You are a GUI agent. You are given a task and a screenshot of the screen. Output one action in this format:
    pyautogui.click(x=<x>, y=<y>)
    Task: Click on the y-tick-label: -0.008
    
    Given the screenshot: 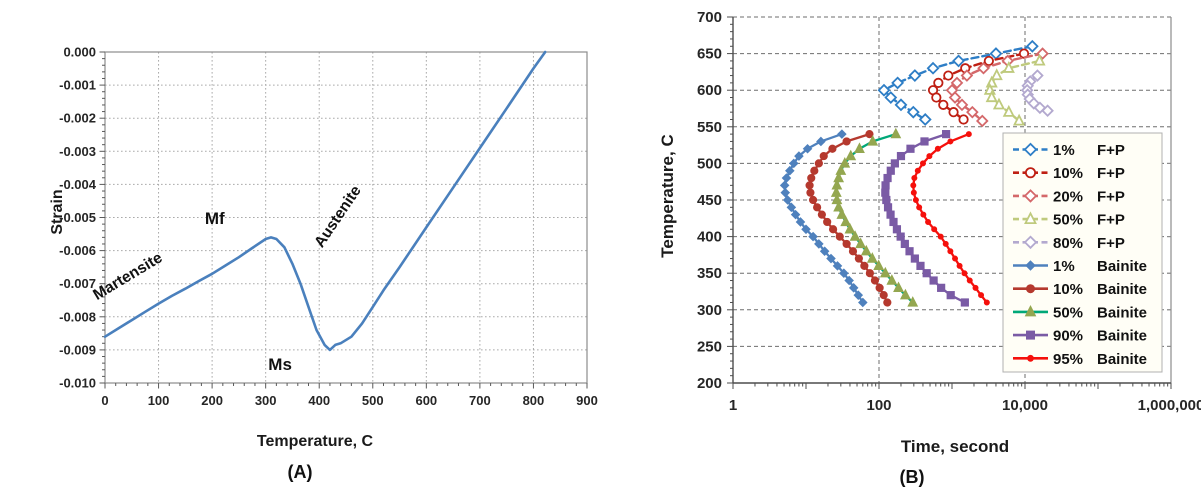 What is the action you would take?
    pyautogui.click(x=77, y=316)
    